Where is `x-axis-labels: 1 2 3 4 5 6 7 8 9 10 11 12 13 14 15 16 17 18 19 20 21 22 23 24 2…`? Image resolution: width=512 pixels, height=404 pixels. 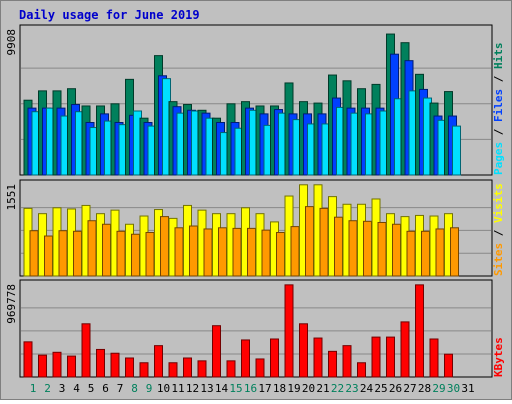
x-axis-labels: 1 2 3 4 5 6 7 8 9 10 11 12 13 14 15 16 17 18 19 20 21 22 23 24 2… is located at coordinates (252, 388).